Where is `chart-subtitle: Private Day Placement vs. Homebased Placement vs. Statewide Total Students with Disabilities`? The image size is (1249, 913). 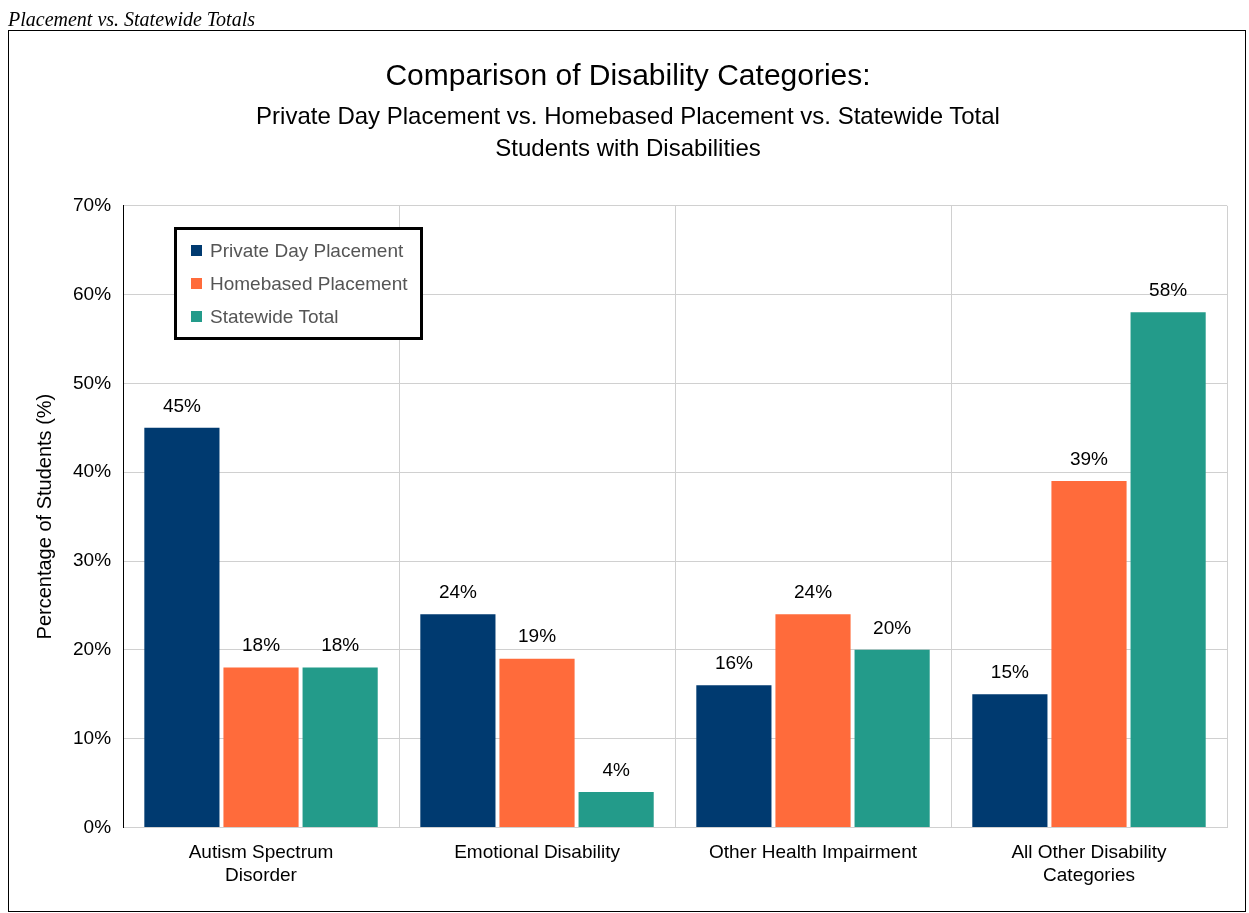
chart-subtitle: Private Day Placement vs. Homebased Placement vs. Statewide Total Students with Disabilities is located at coordinates (628, 131).